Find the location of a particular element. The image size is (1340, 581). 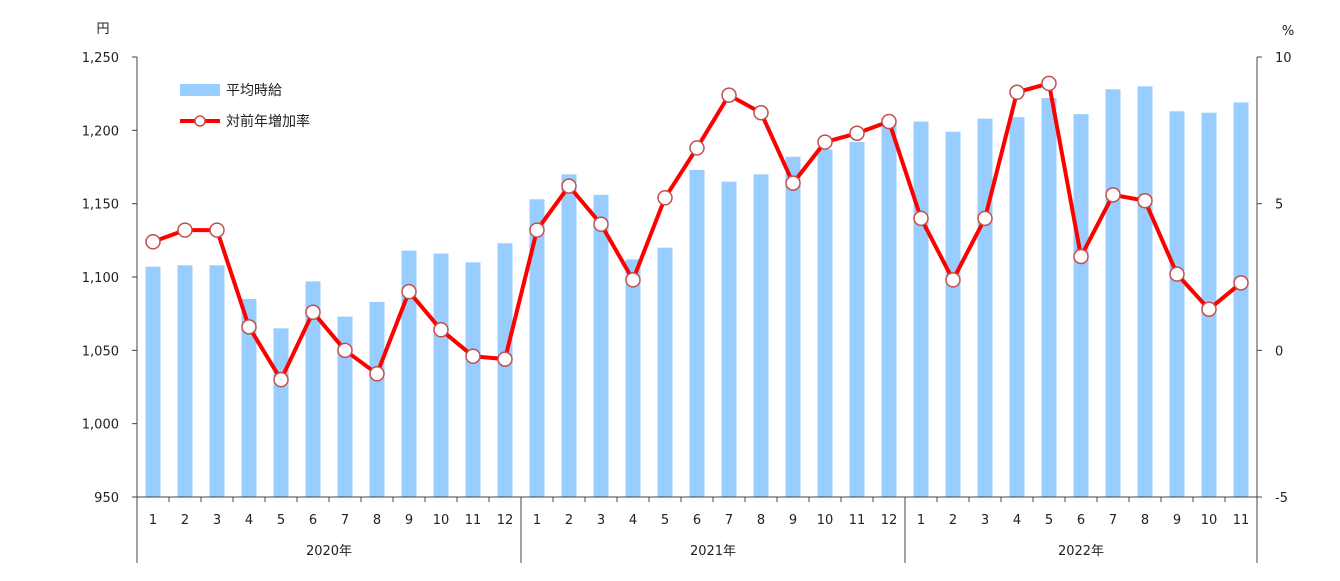

right-tick-label: 10 is located at coordinates (1283, 58).